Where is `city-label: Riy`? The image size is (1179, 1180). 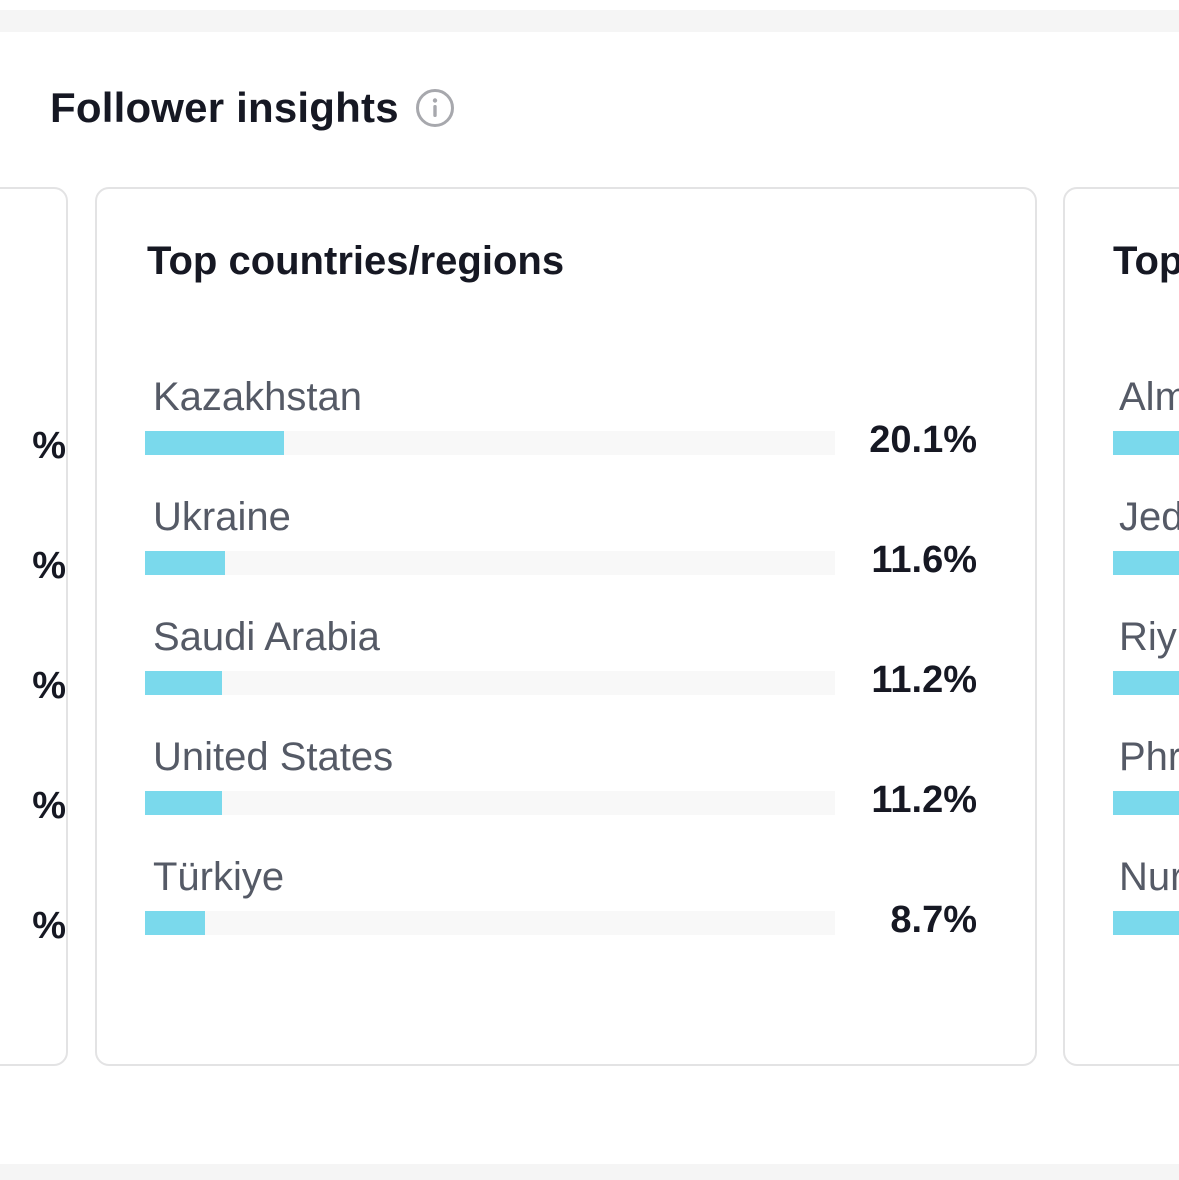
city-label: Riy is located at coordinates (1148, 637).